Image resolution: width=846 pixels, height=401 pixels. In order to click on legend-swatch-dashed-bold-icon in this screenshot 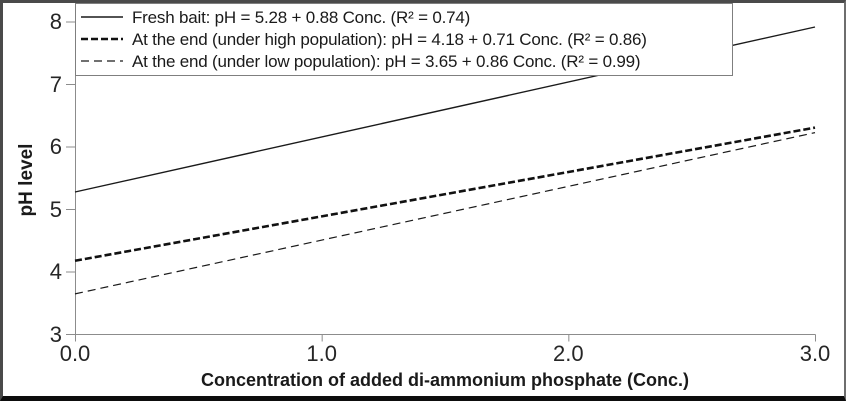, I will do `click(102, 39)`.